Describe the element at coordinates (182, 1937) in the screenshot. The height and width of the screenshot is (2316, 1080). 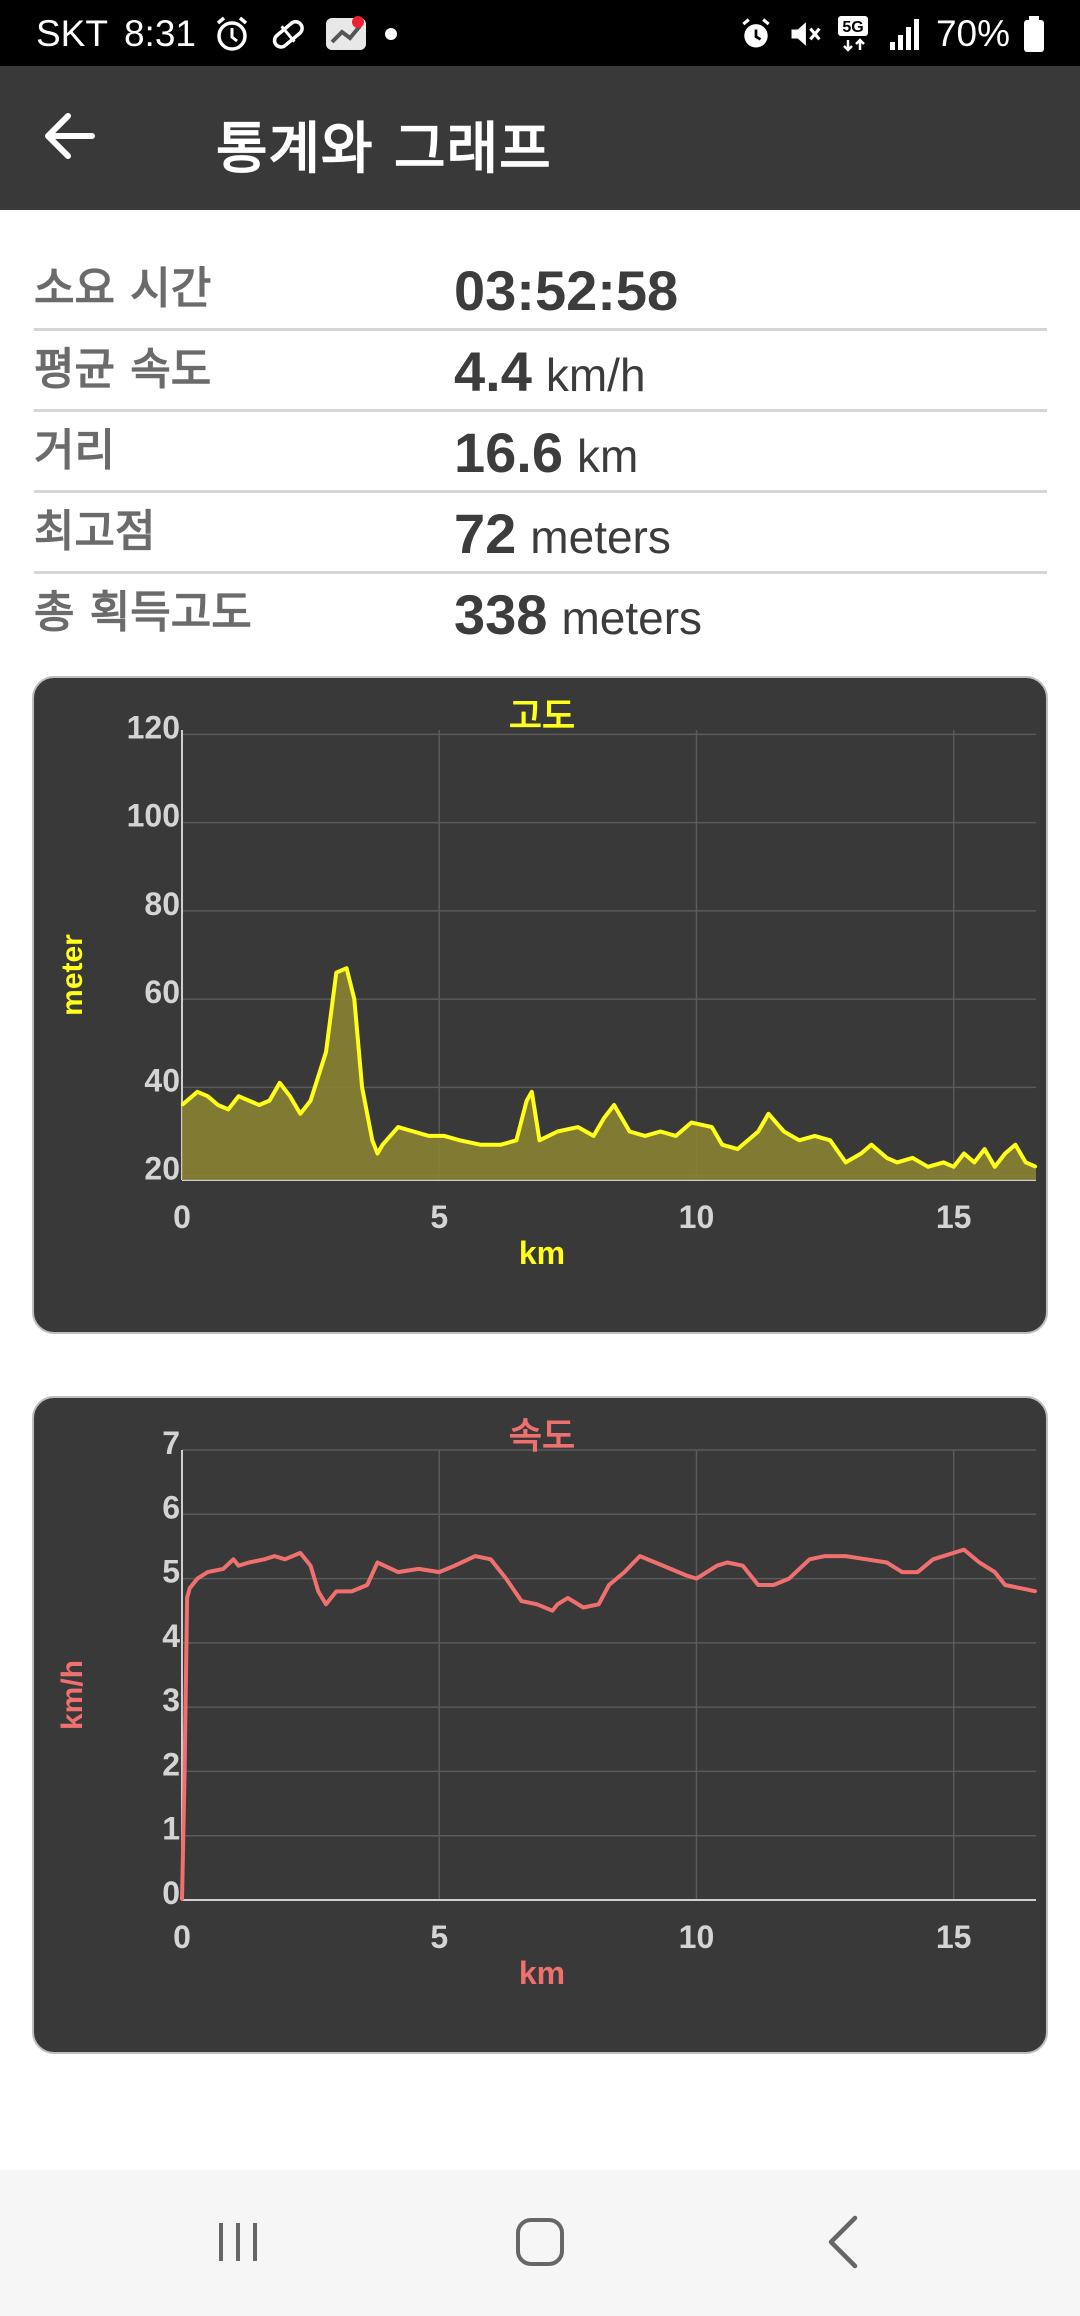
I see `x-tick-label: 0` at that location.